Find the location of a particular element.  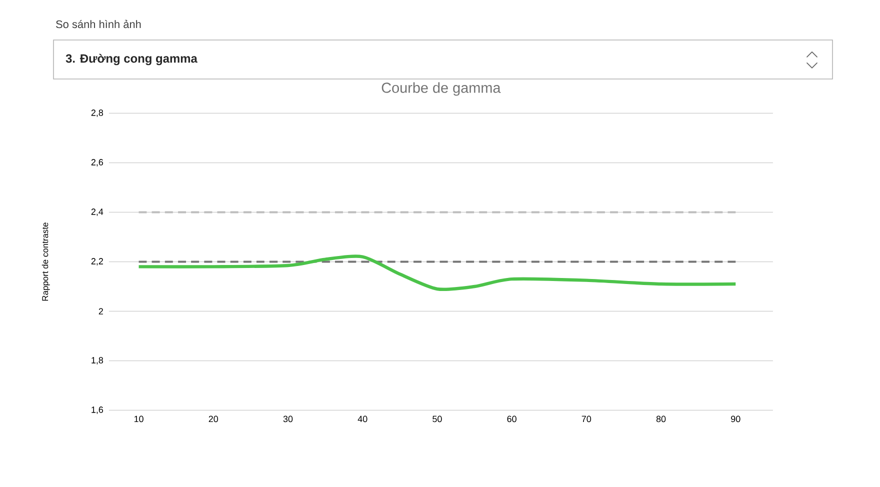

x-tick-label: 80 is located at coordinates (661, 419).